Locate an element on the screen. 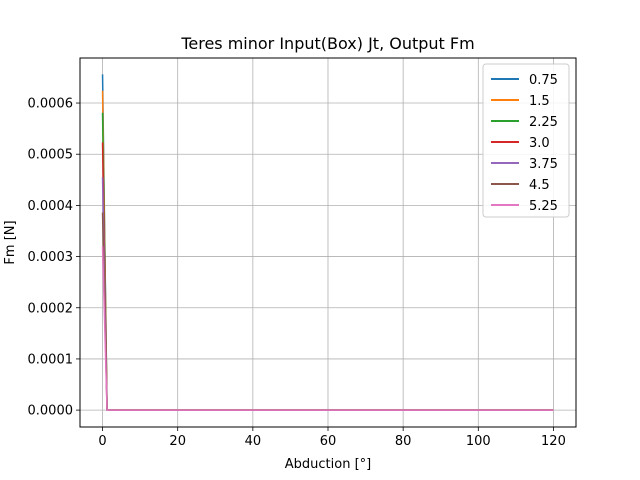  x-tick-label: 0 is located at coordinates (102, 441).